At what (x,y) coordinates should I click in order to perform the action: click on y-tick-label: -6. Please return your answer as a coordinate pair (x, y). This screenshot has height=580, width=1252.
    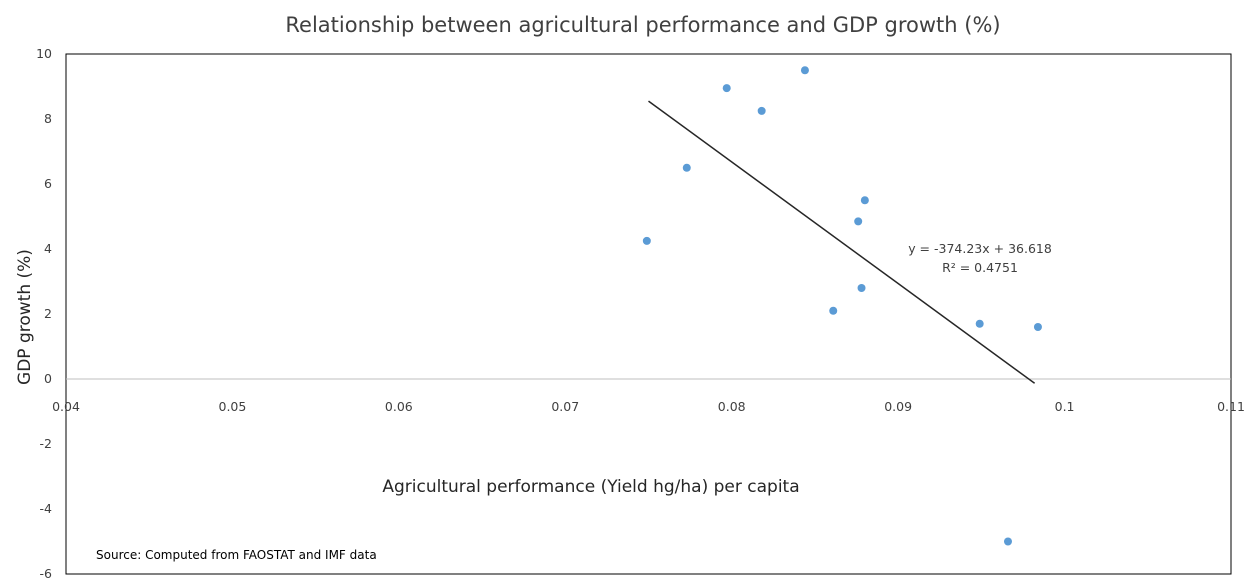
    Looking at the image, I should click on (46, 573).